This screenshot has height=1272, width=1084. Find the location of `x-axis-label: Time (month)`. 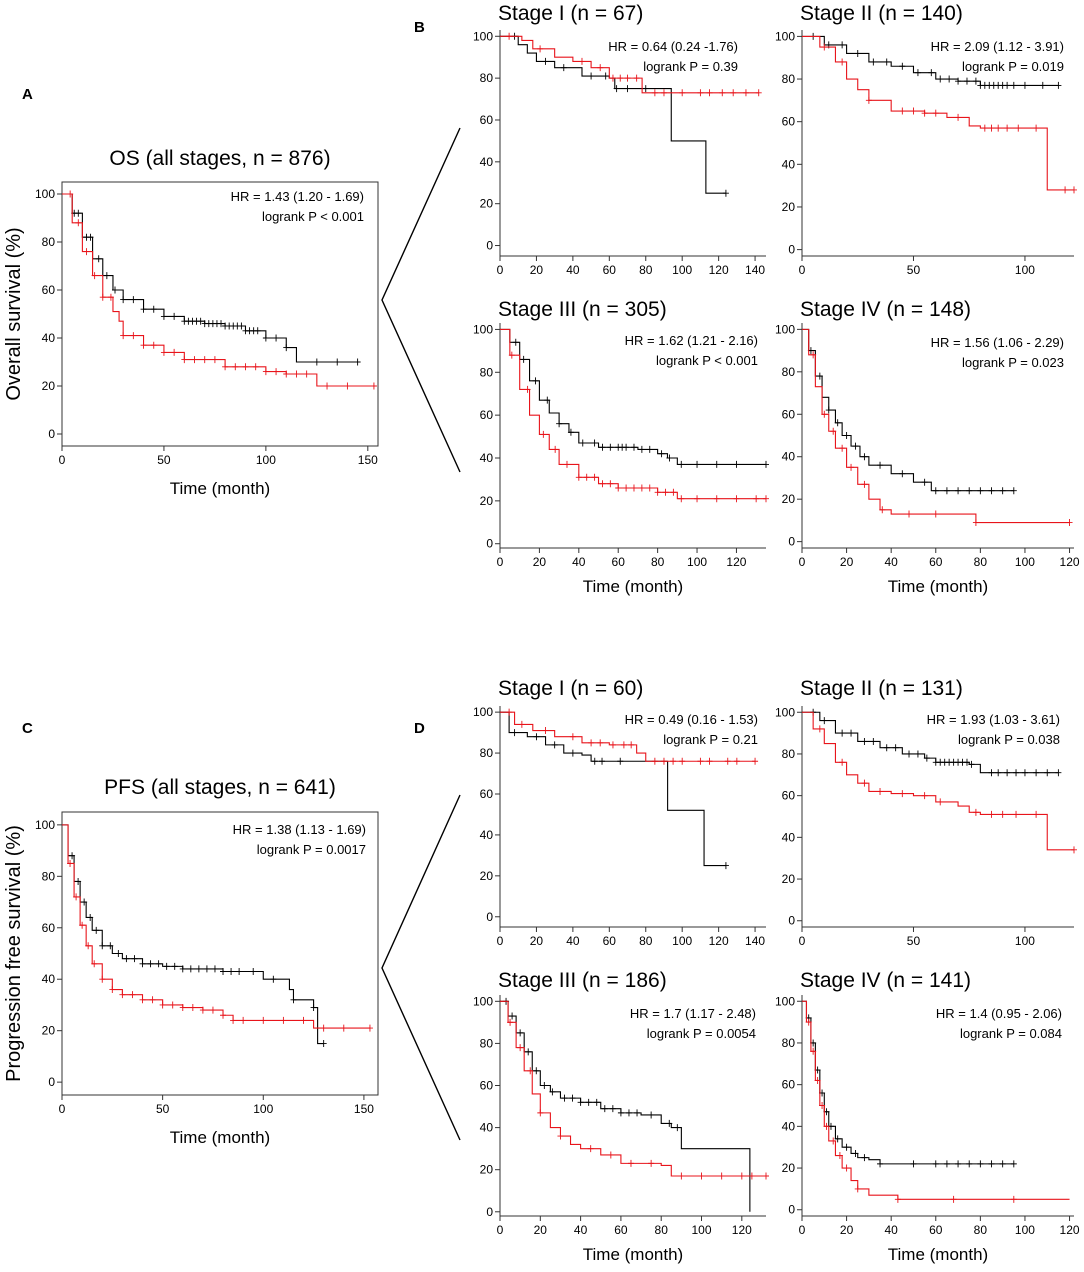

x-axis-label: Time (month) is located at coordinates (938, 1254).